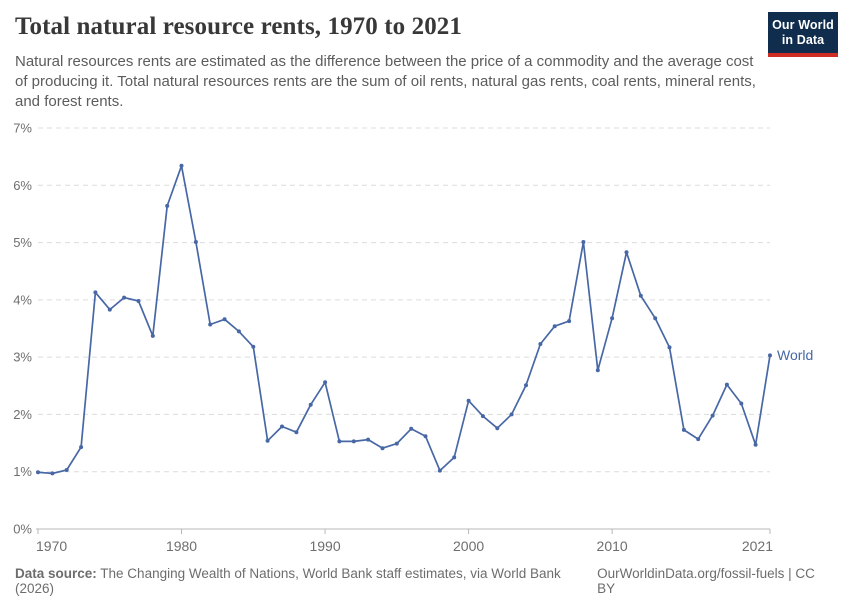 The image size is (850, 600). Describe the element at coordinates (52, 473) in the screenshot. I see `data-point-world-1971` at that location.